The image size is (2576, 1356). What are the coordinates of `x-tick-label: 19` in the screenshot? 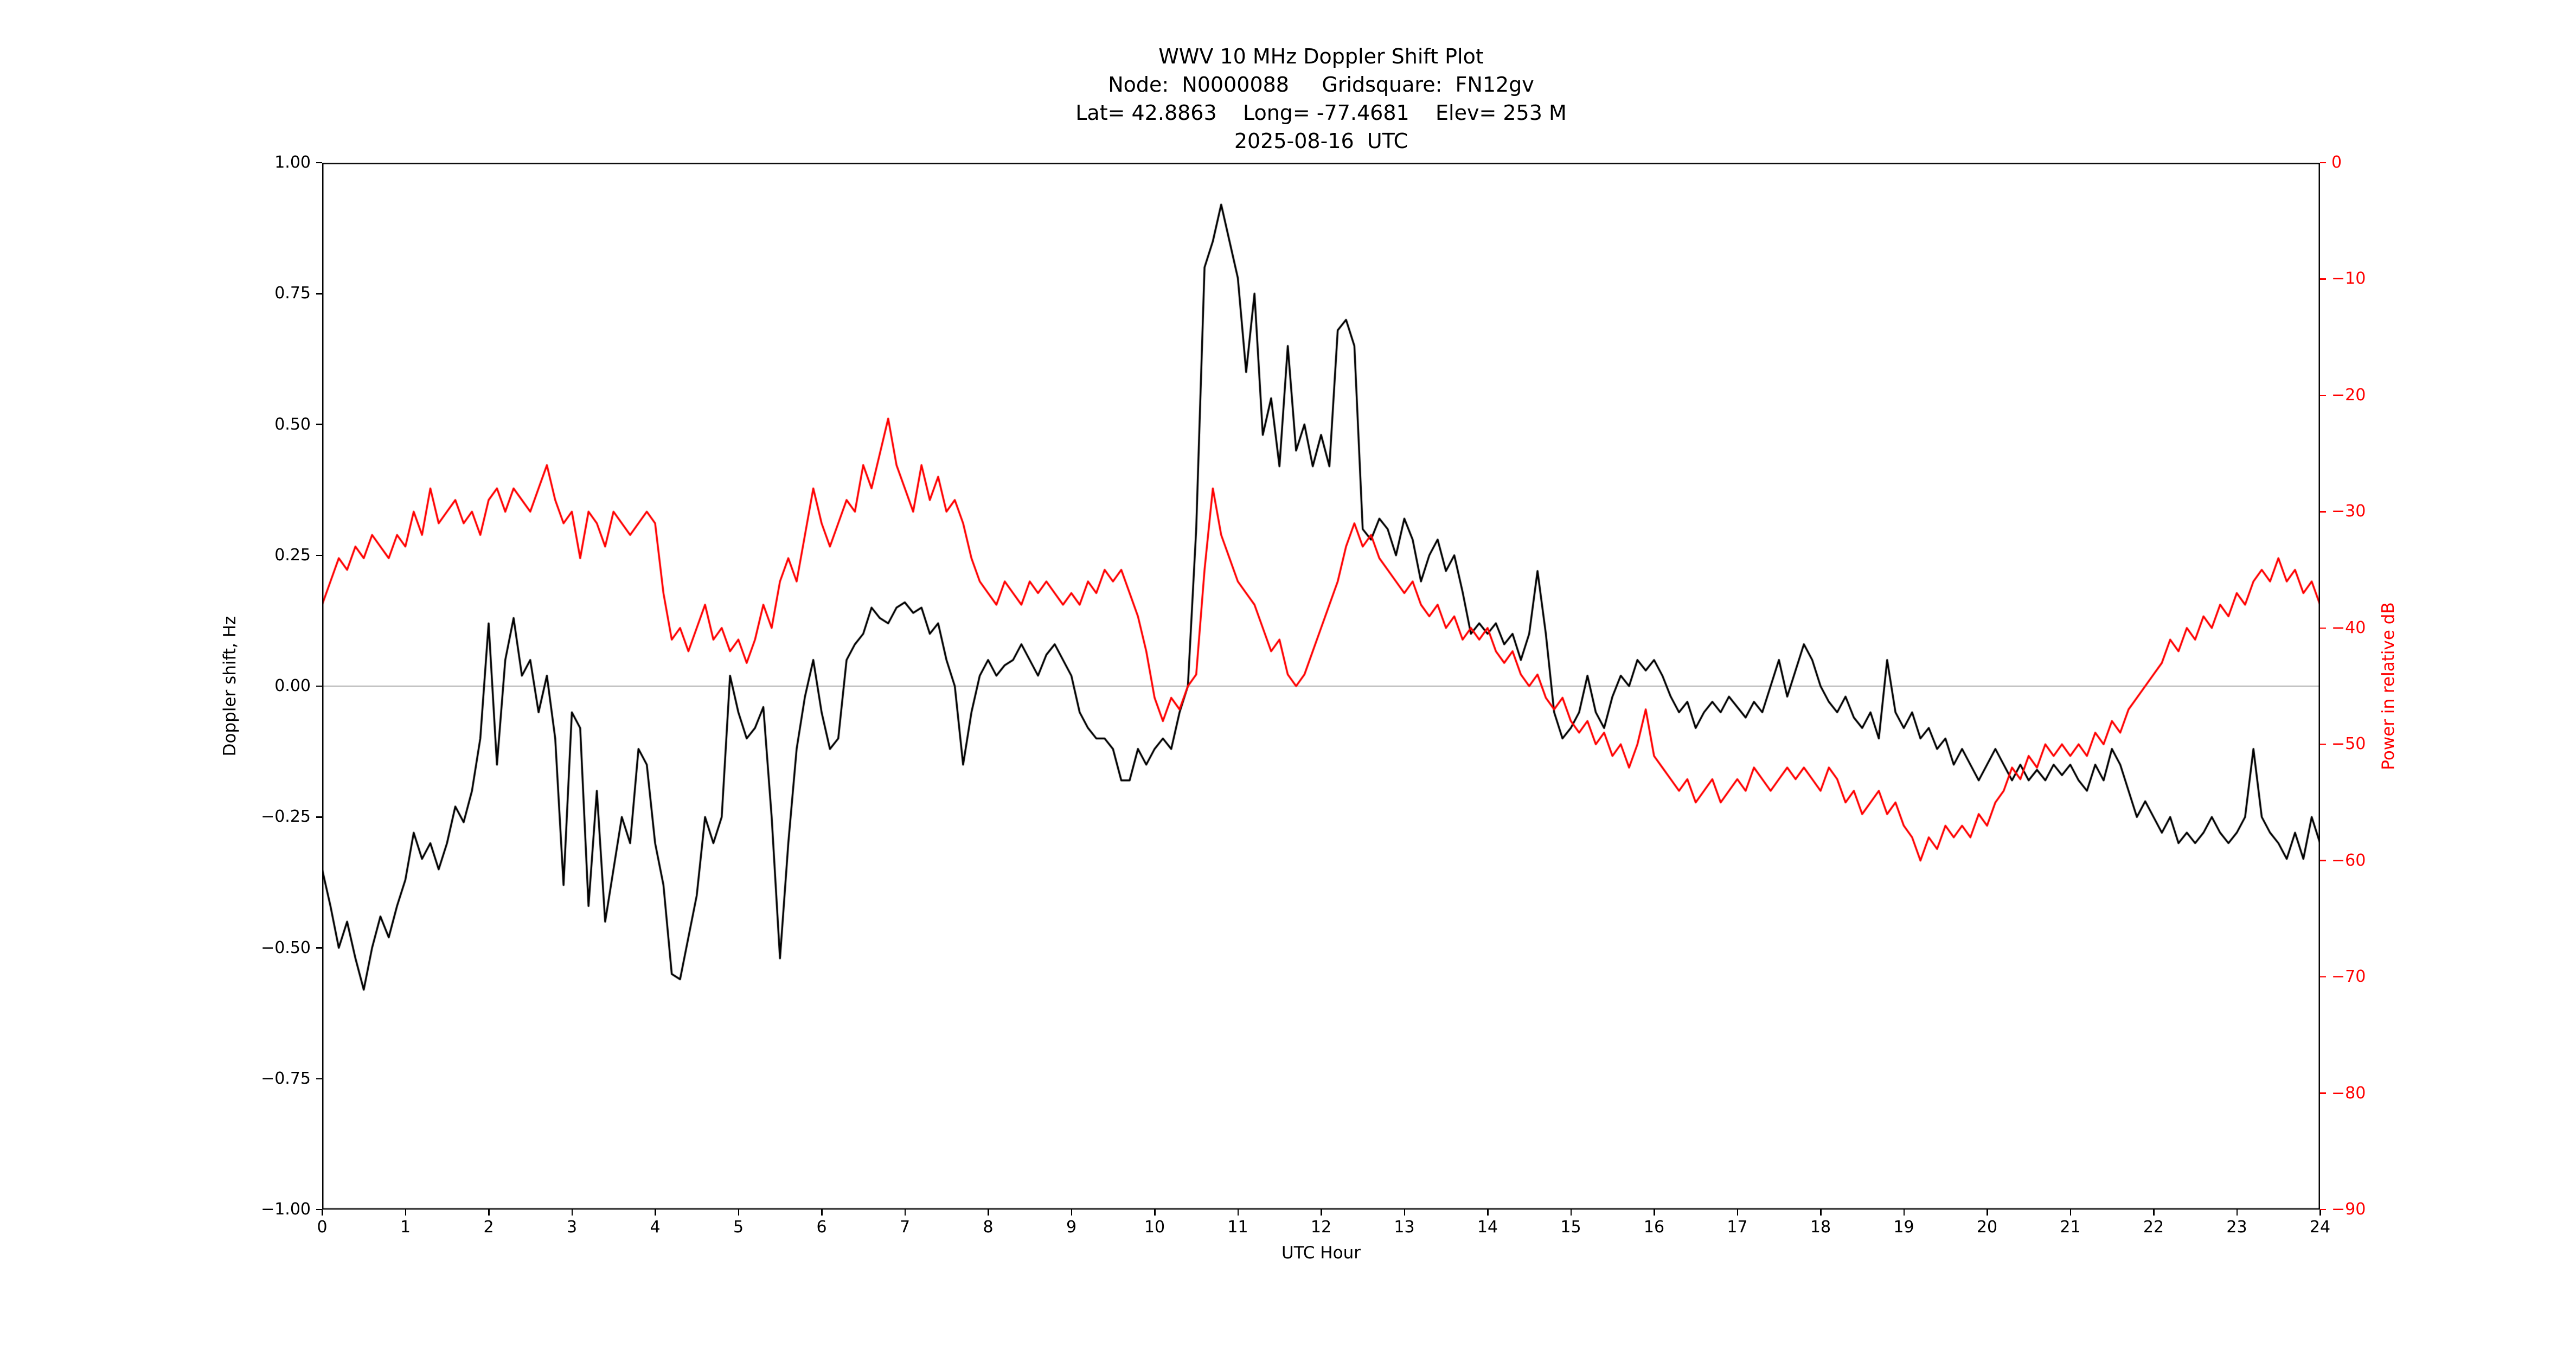 It's located at (1903, 1227).